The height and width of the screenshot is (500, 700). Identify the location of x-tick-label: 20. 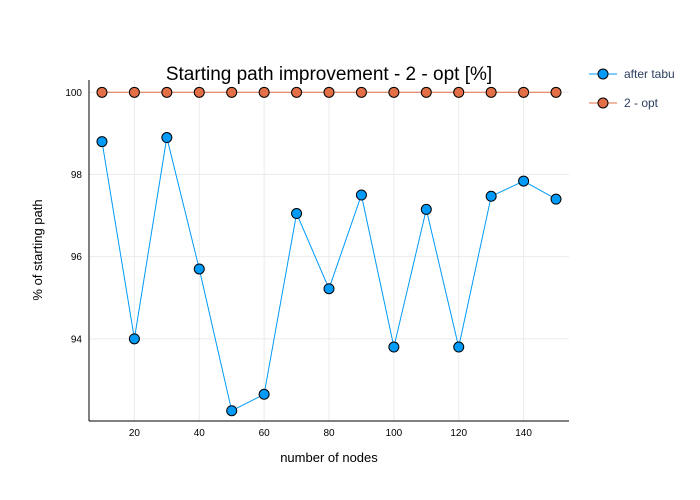
(135, 433).